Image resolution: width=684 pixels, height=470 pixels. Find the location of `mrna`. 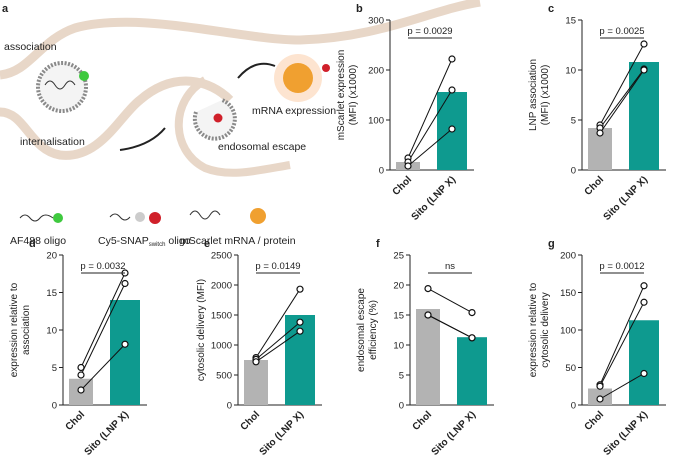

mrna is located at coordinates (60, 85).